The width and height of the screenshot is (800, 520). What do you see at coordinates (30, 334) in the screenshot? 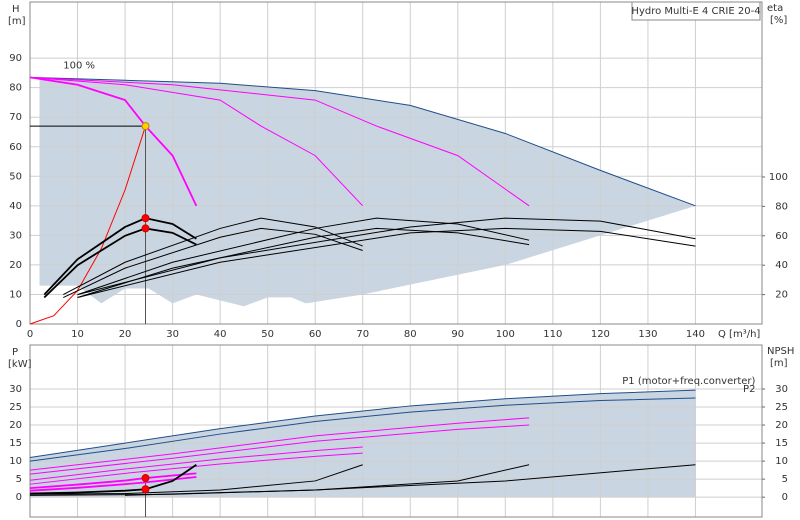
I see `x-tick-label: 0` at bounding box center [30, 334].